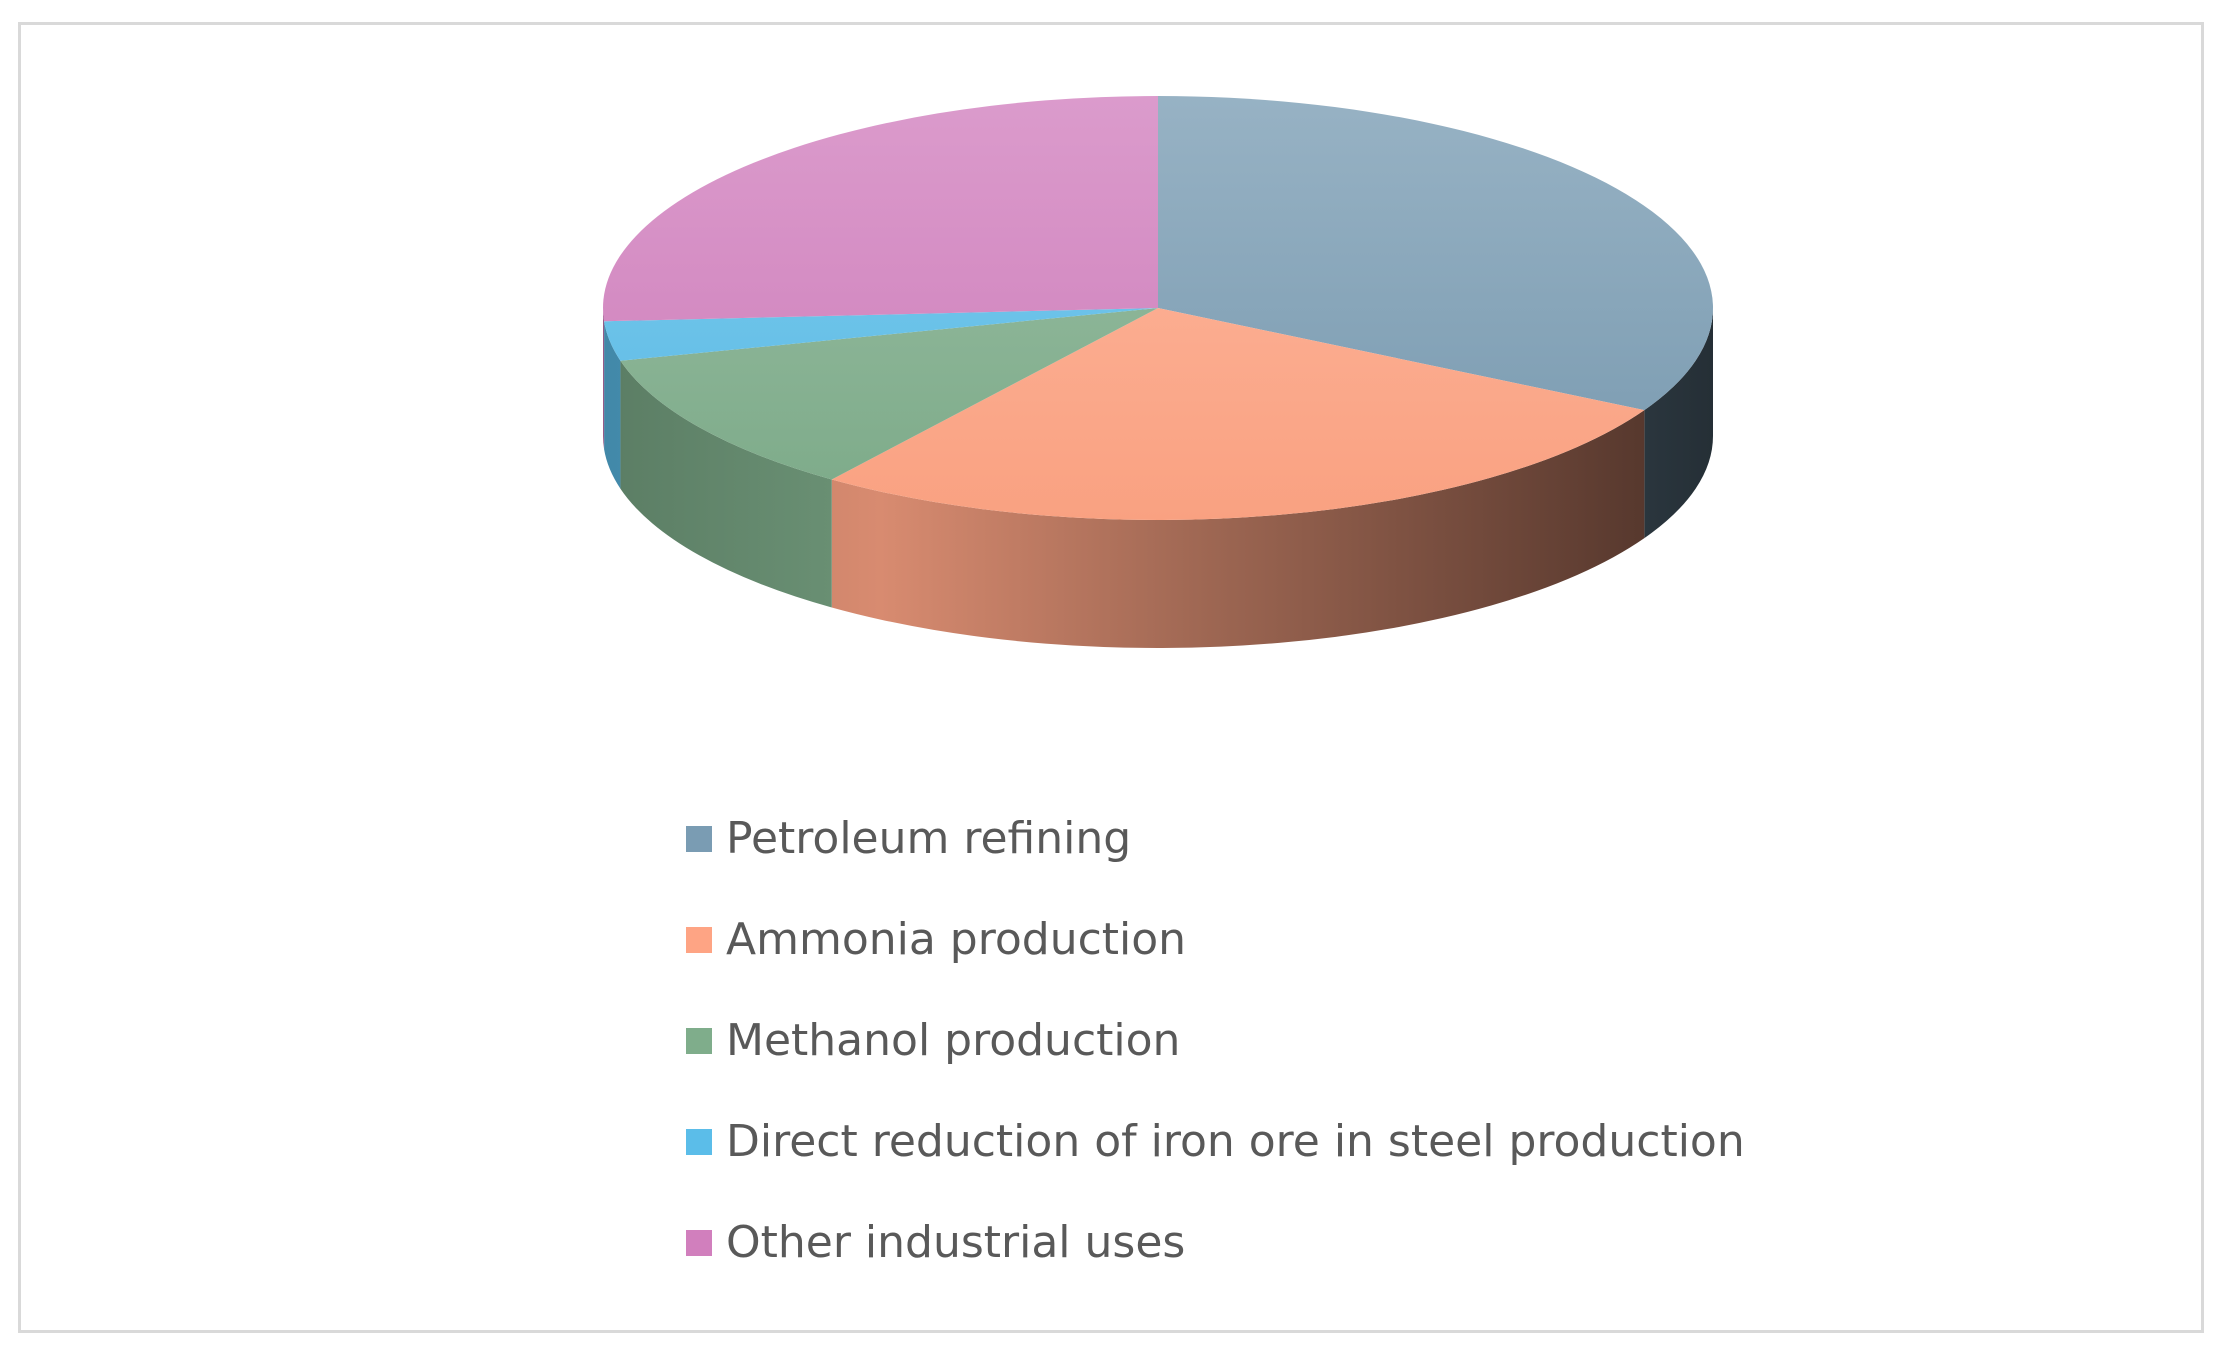 This screenshot has width=2225, height=1355. Describe the element at coordinates (1238, 414) in the screenshot. I see `pie-slice-ammonia-production` at that location.